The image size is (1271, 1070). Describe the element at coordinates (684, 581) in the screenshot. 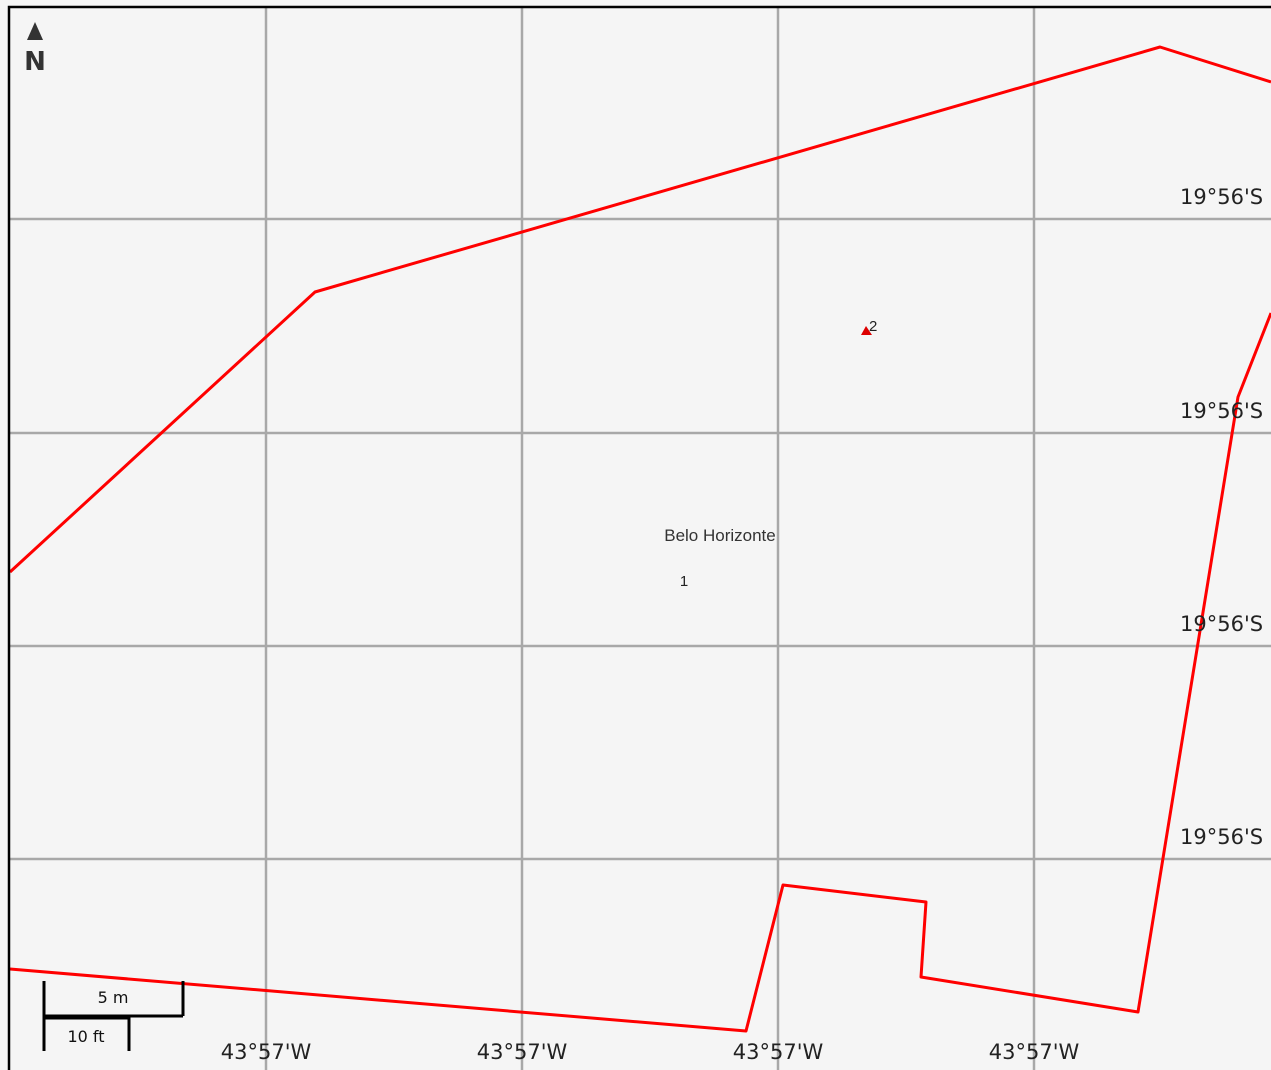

I see `marker-1-label: 1` at that location.